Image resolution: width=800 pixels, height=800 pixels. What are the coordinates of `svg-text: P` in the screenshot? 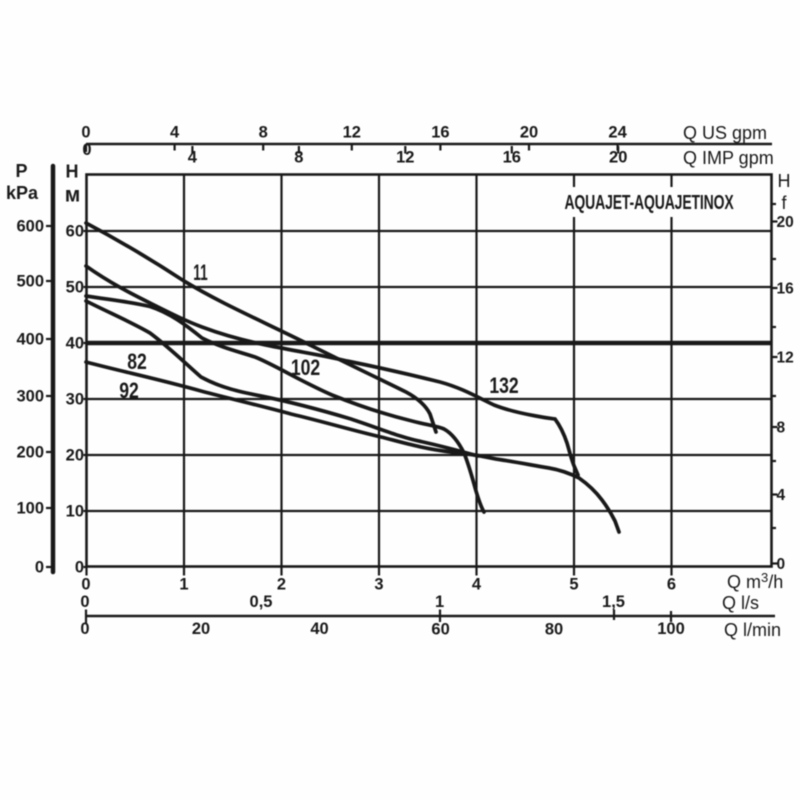 It's located at (21, 171).